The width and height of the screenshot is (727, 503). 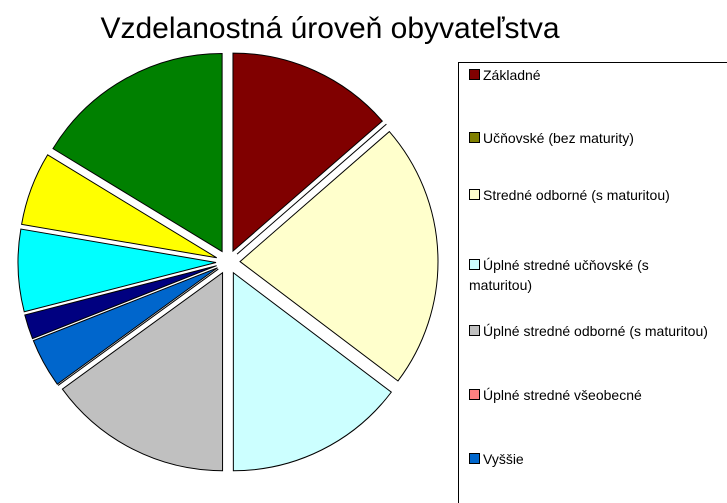 What do you see at coordinates (558, 138) in the screenshot?
I see `legend-label: Učňovské (bez maturity)` at bounding box center [558, 138].